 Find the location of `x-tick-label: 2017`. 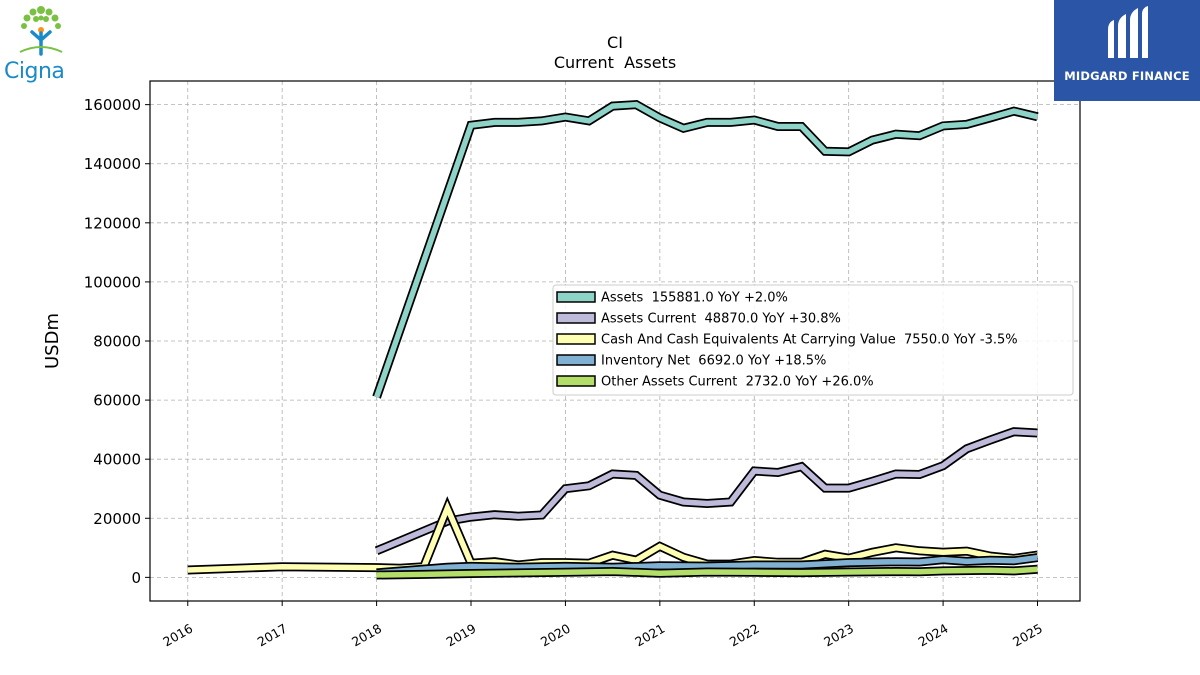

x-tick-label: 2017 is located at coordinates (272, 635).